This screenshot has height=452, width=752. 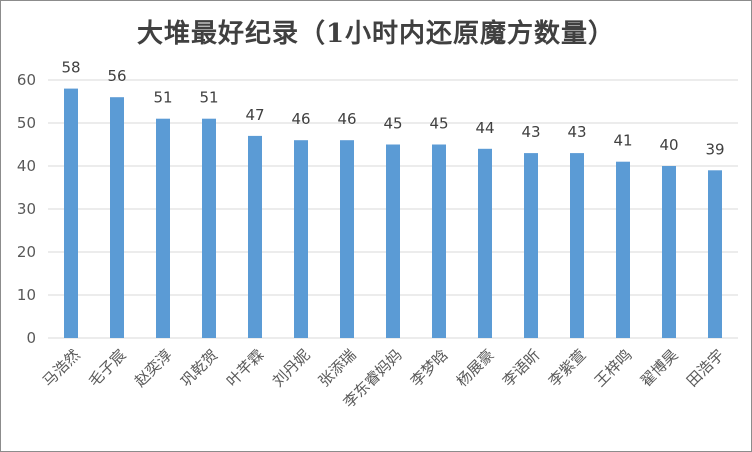 What do you see at coordinates (26, 252) in the screenshot?
I see `y-tick-label: 20` at bounding box center [26, 252].